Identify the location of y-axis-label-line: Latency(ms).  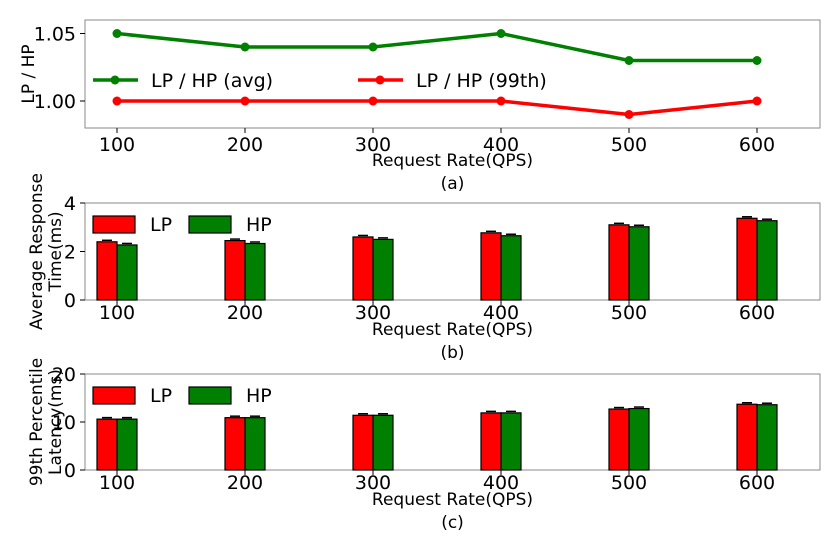
(56, 422).